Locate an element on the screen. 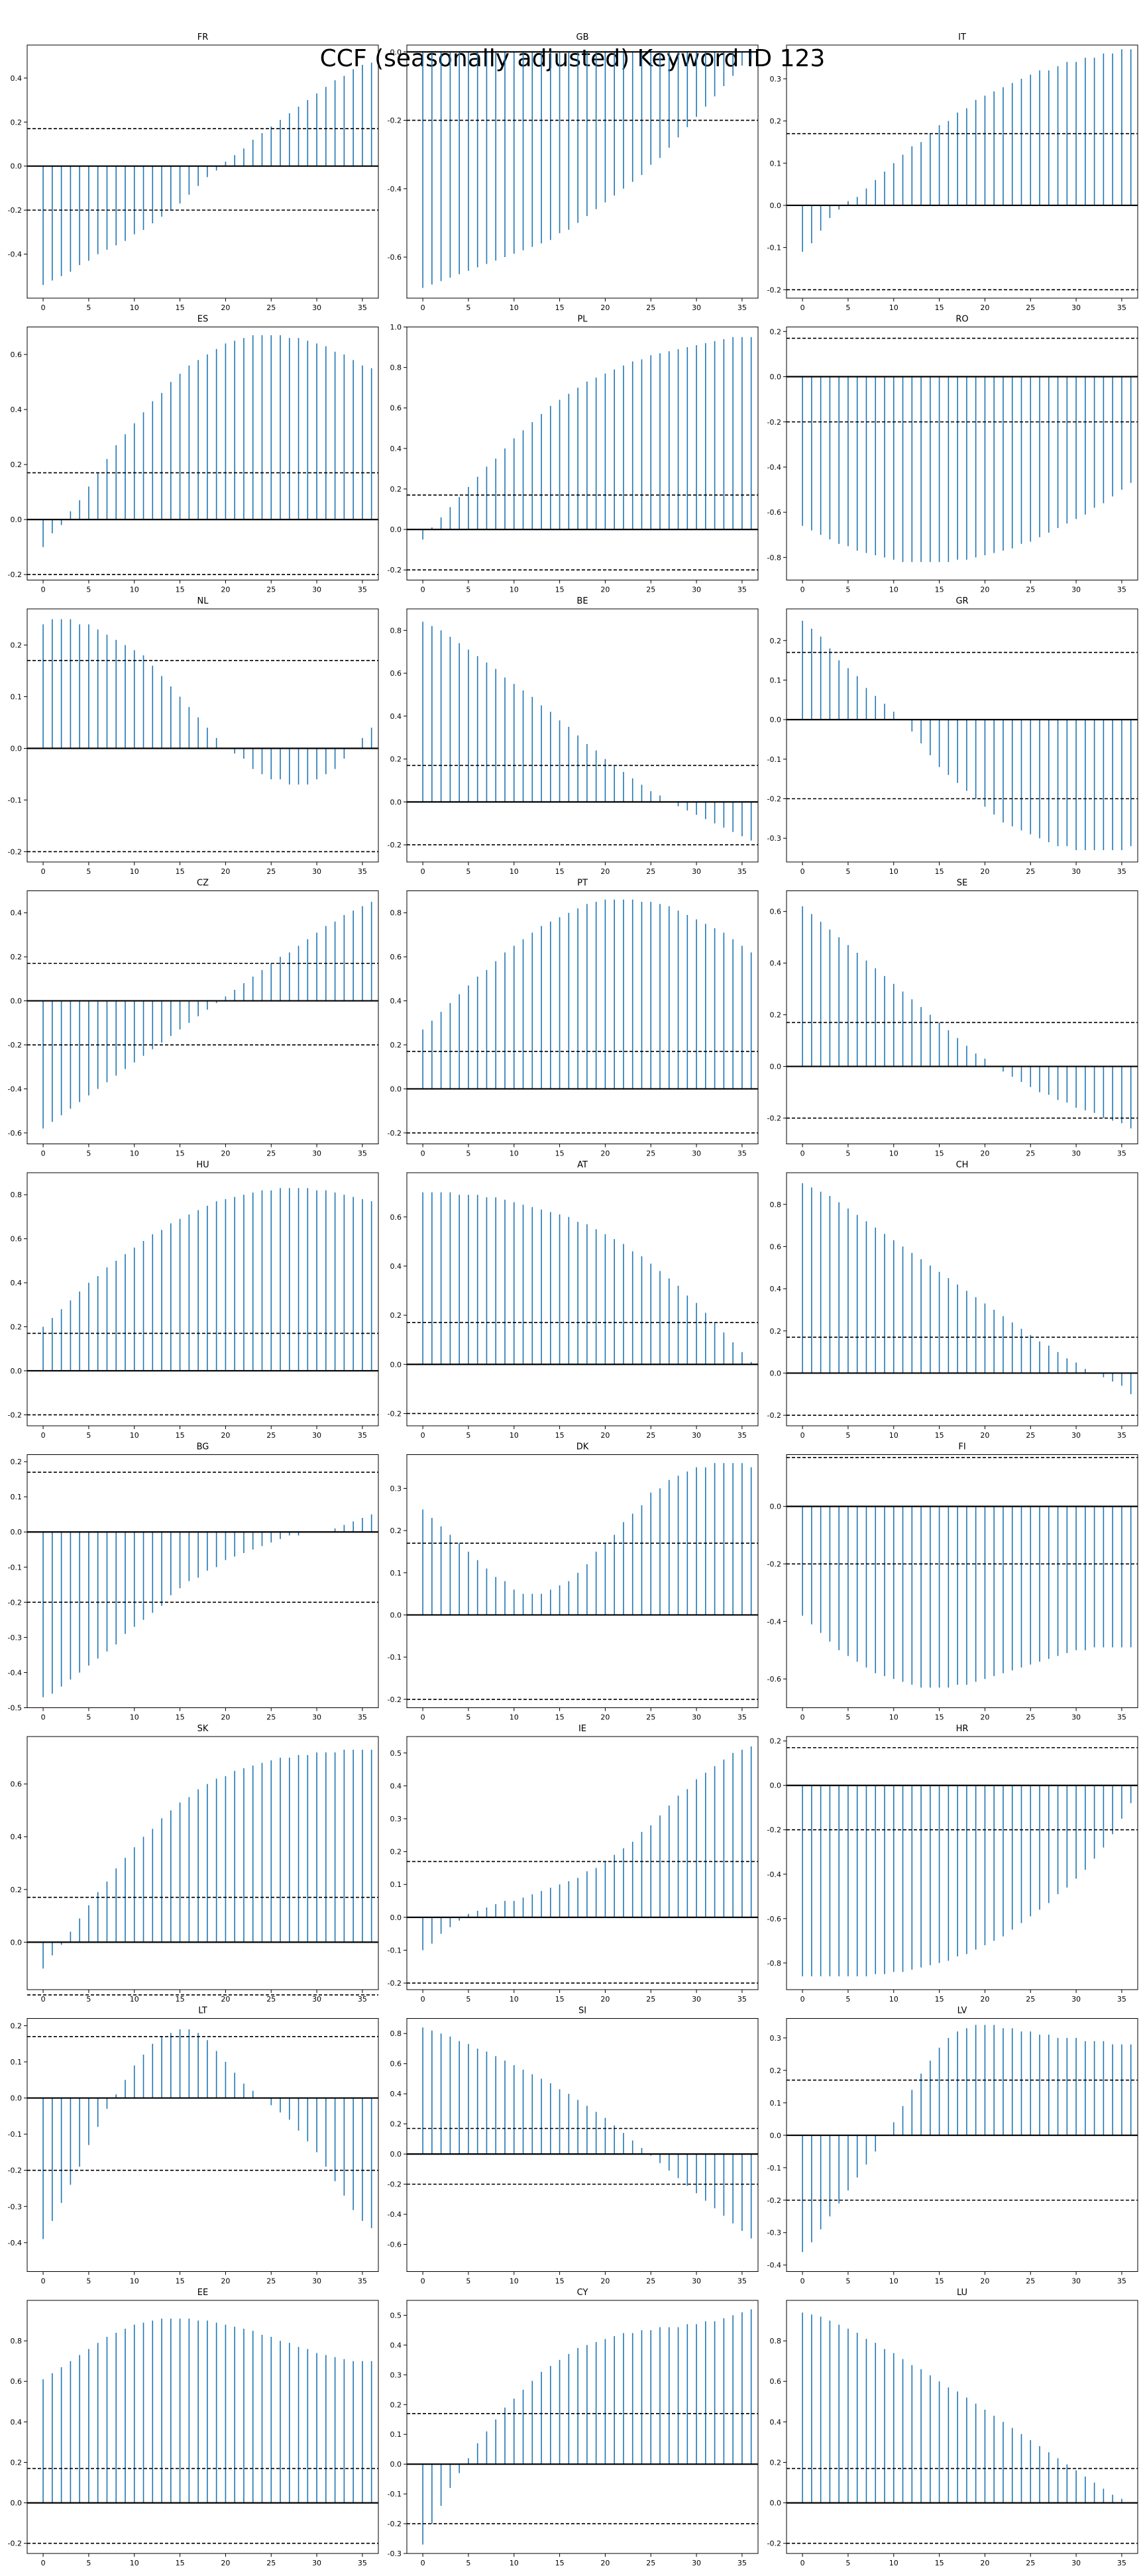 This screenshot has height=2576, width=1145. xtick-label-lt: 0 is located at coordinates (43, 2281).